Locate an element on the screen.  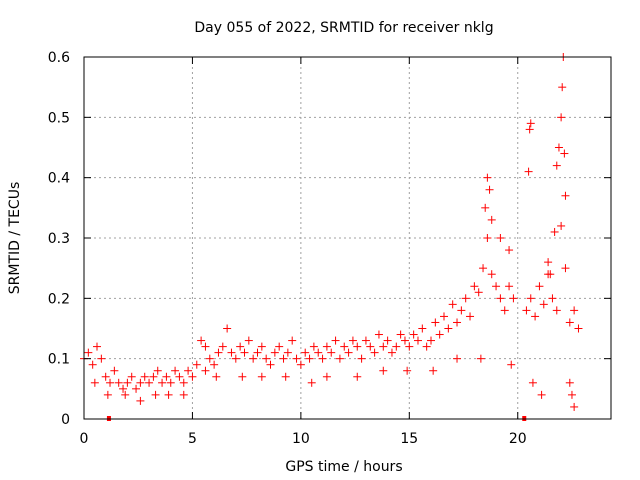
y-tick-label: 0.5 is located at coordinates (59, 118).